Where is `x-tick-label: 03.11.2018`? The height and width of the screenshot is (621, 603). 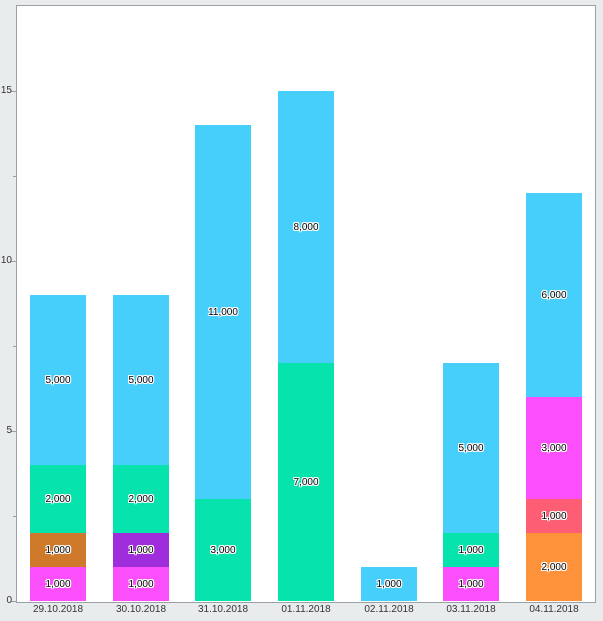
x-tick-label: 03.11.2018 is located at coordinates (471, 609).